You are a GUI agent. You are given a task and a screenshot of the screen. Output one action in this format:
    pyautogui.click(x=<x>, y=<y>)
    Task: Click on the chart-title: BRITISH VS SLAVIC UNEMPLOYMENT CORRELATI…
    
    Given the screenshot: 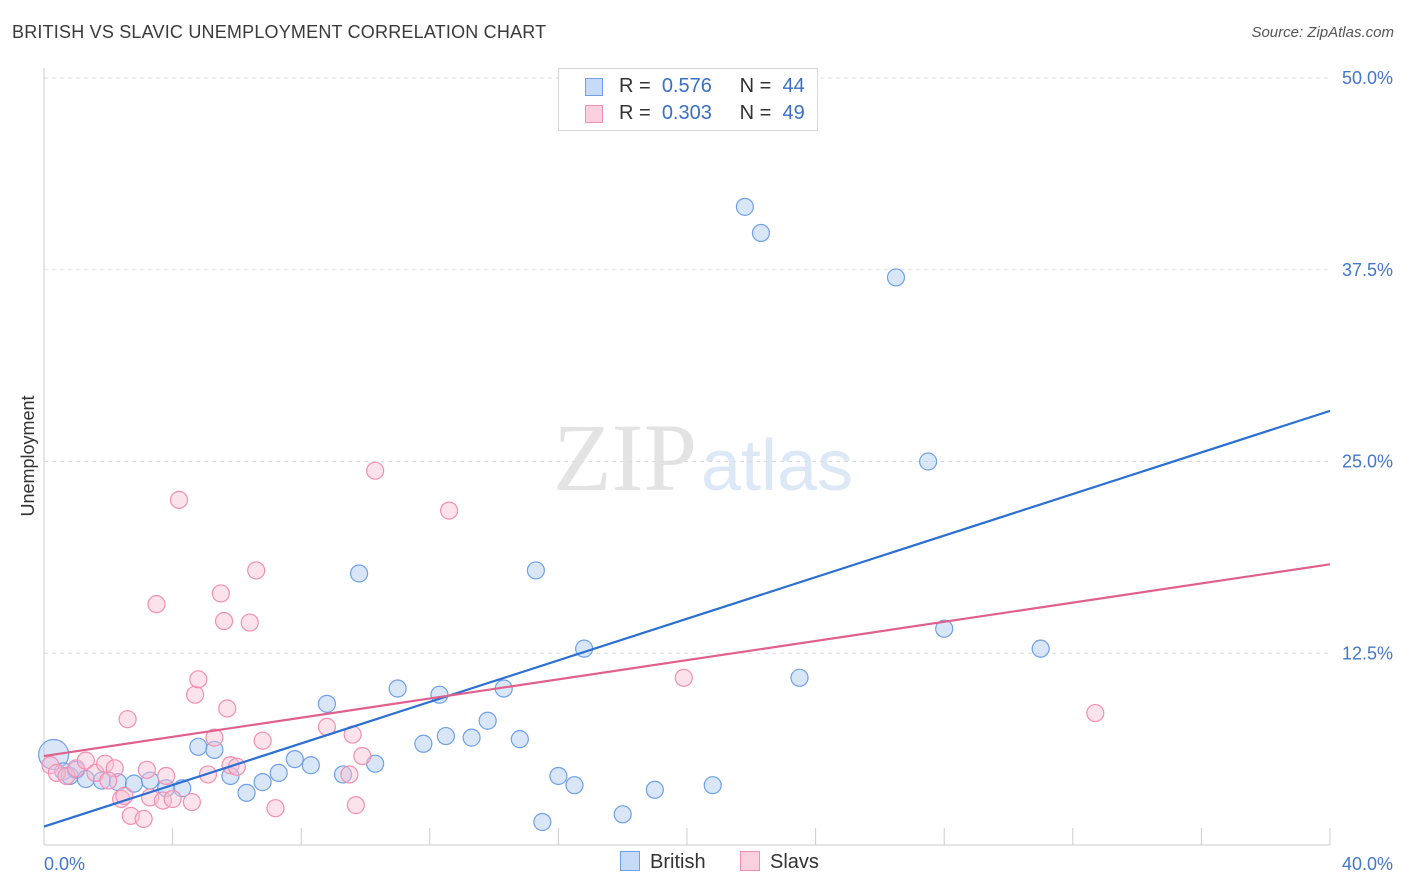 What is the action you would take?
    pyautogui.click(x=279, y=32)
    